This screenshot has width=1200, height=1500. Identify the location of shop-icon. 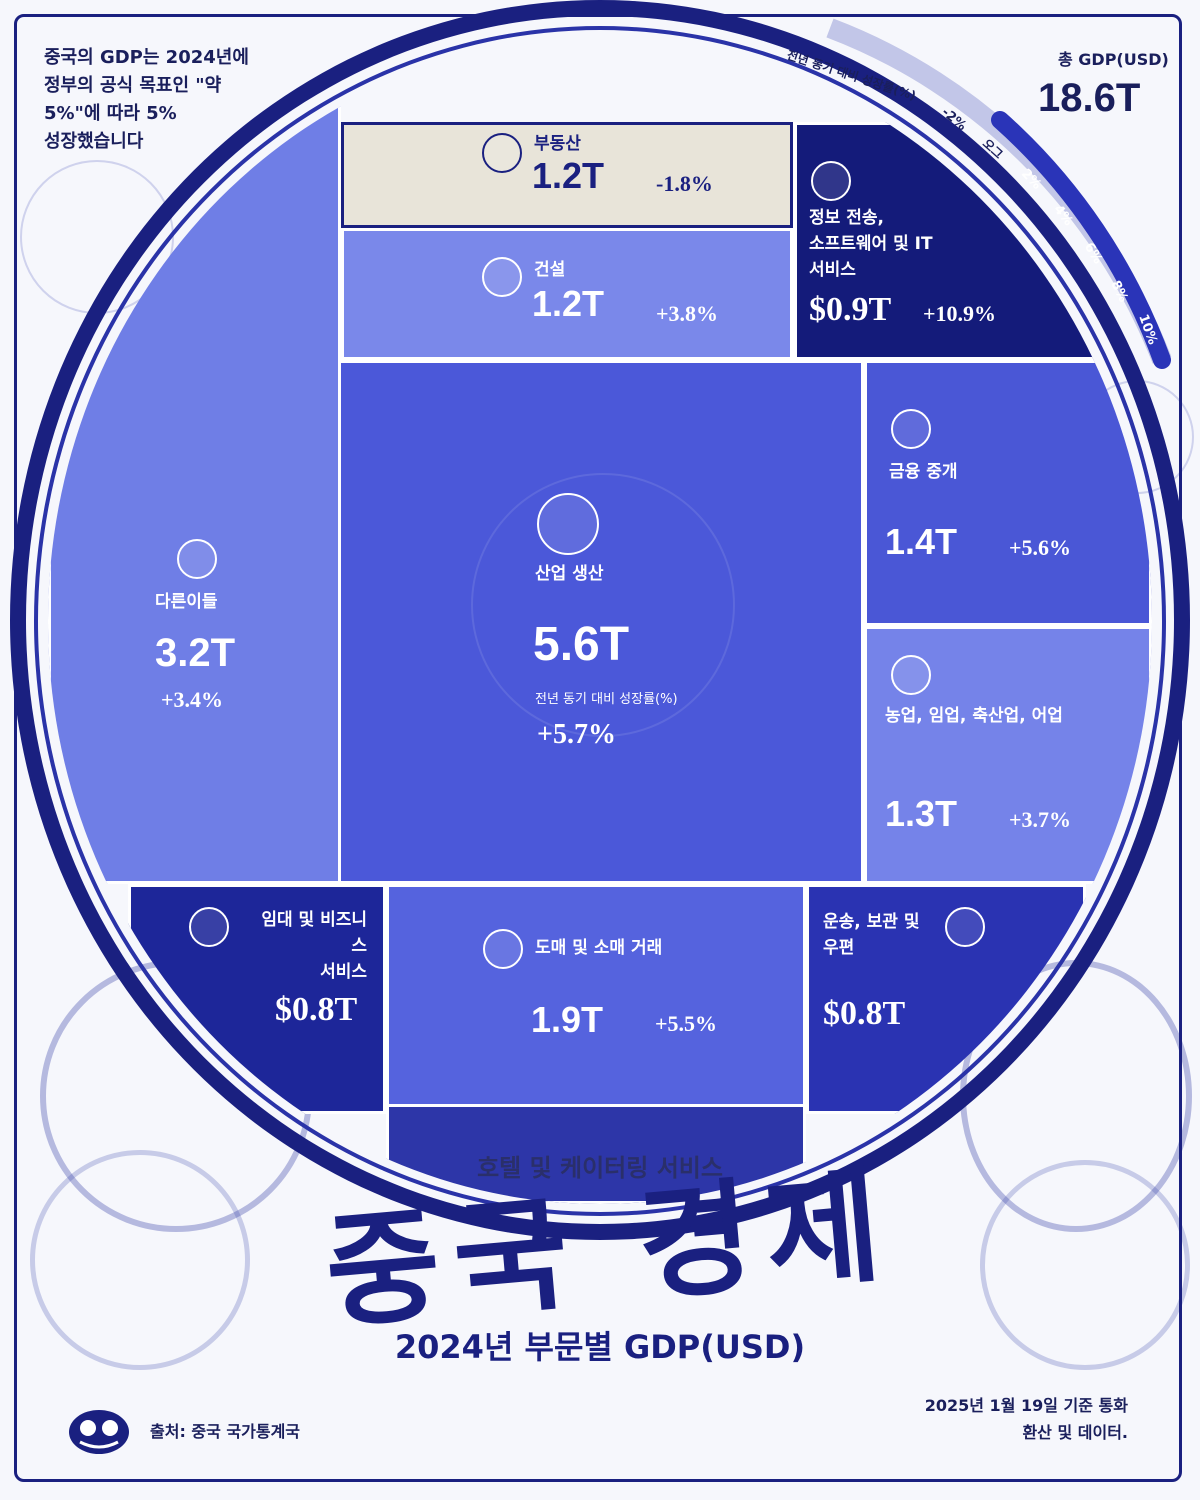
(503, 949).